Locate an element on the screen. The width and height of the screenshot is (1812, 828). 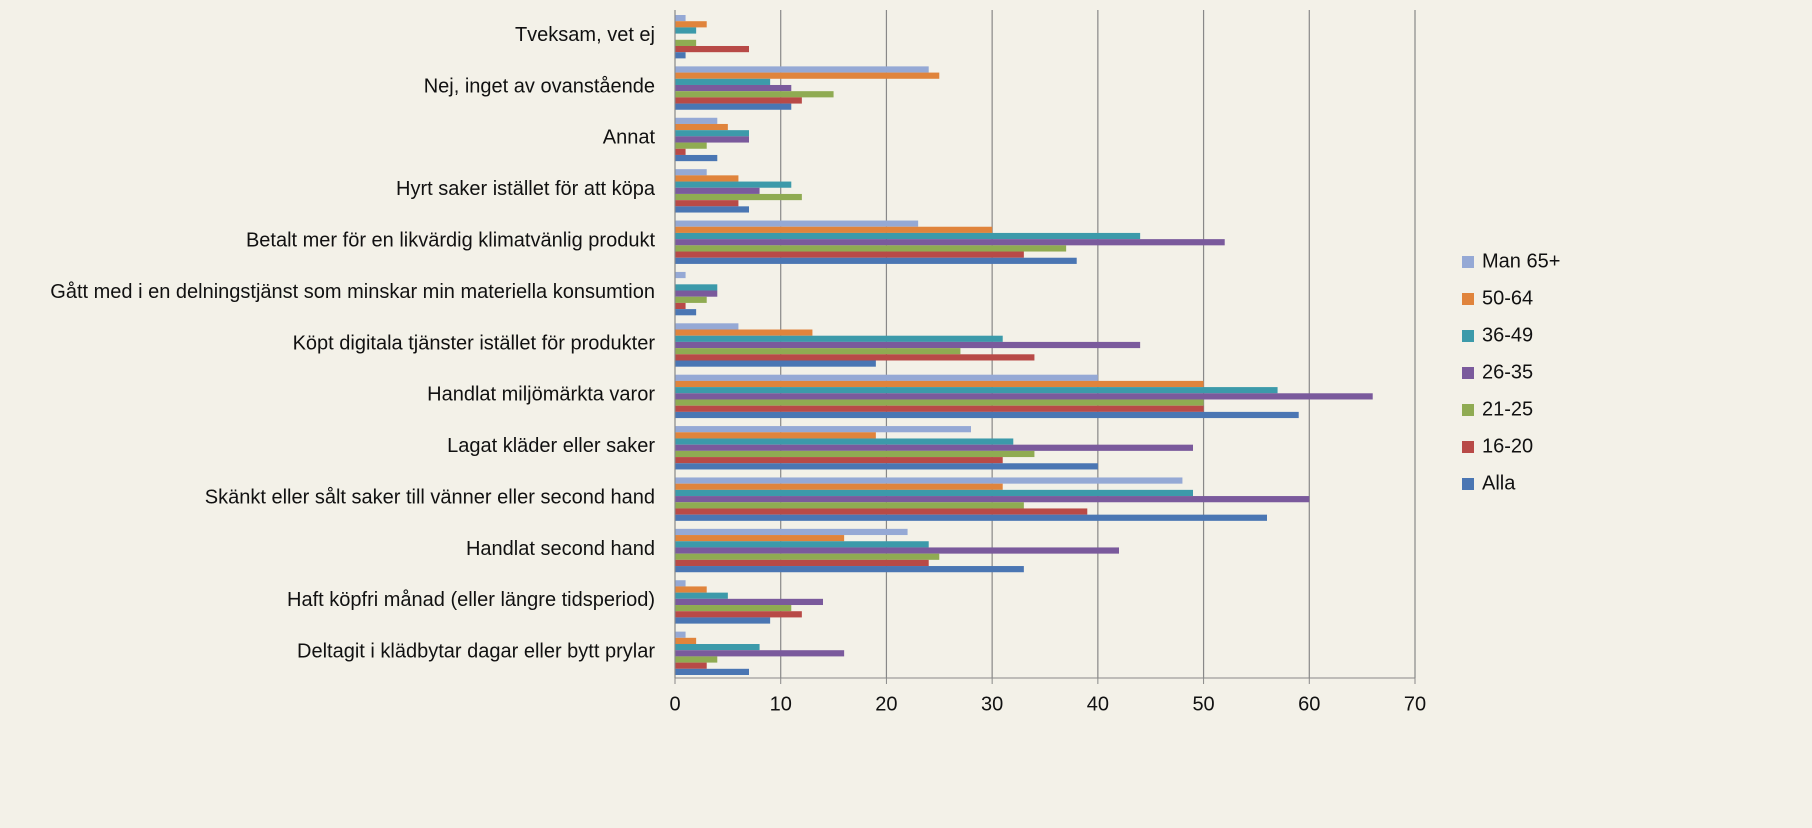
x-tick-label: 70 is located at coordinates (1415, 704).